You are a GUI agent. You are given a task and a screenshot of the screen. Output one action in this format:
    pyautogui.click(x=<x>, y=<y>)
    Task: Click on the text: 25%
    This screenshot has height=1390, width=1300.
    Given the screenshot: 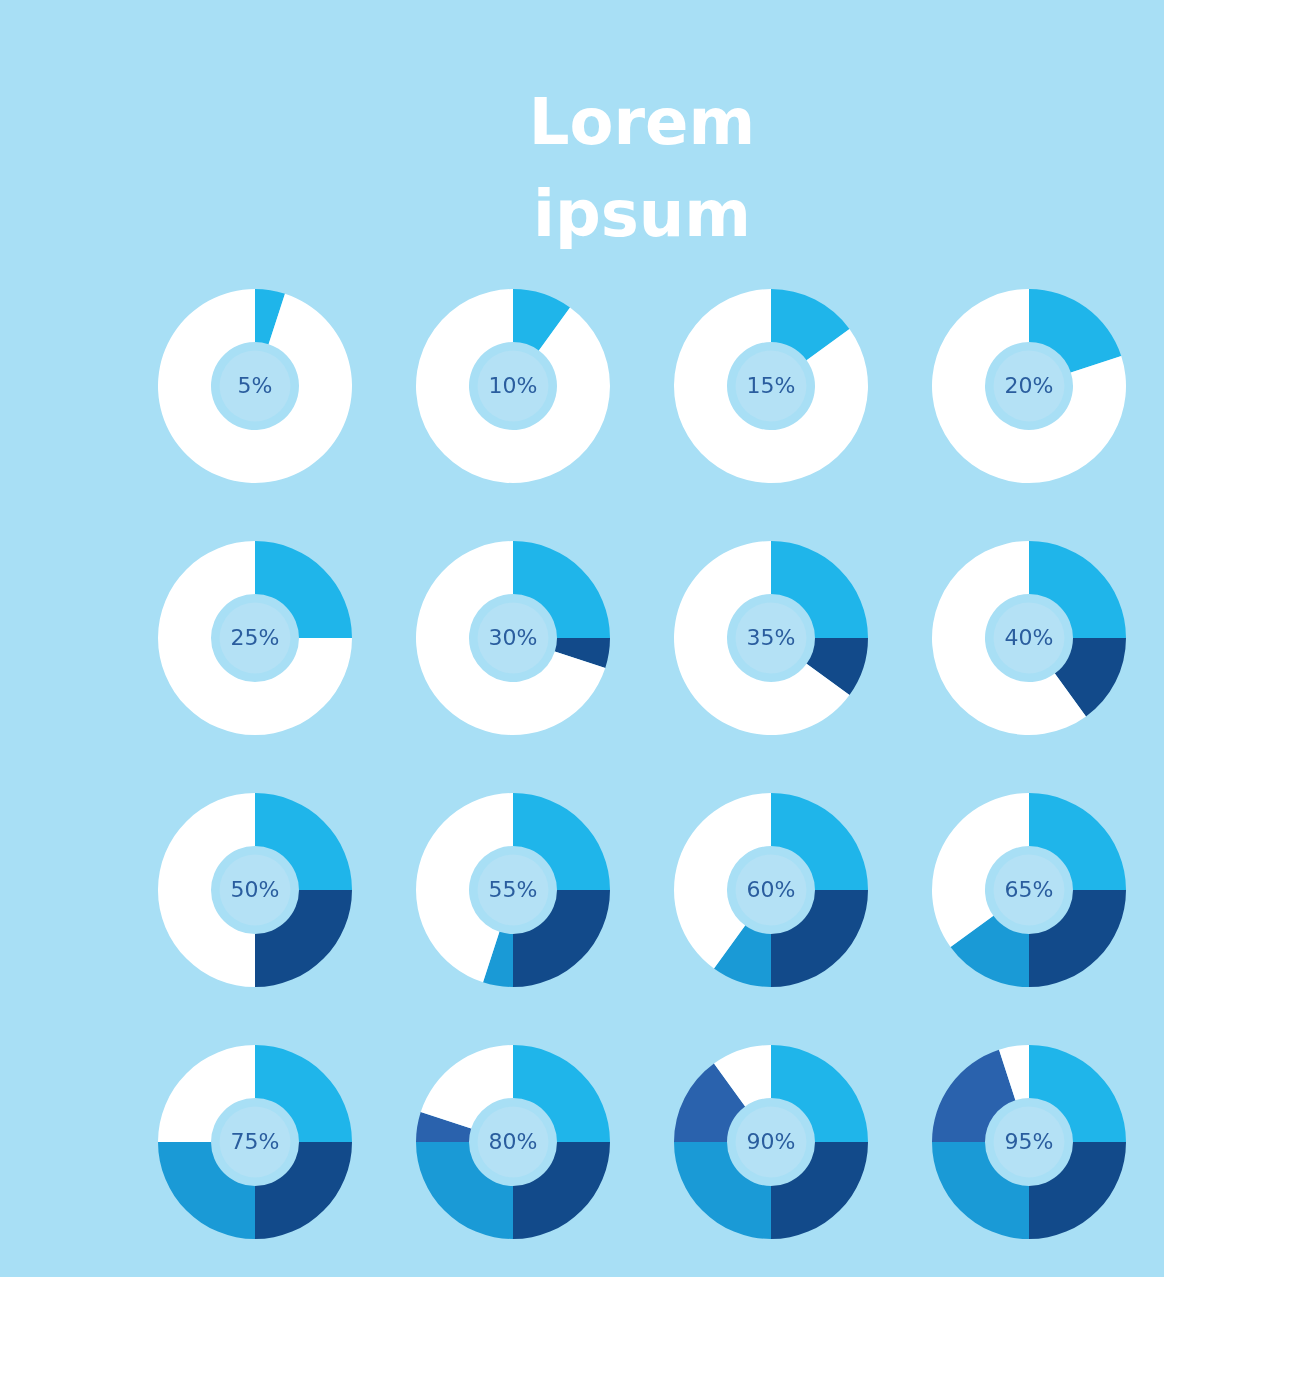 What is the action you would take?
    pyautogui.click(x=255, y=637)
    